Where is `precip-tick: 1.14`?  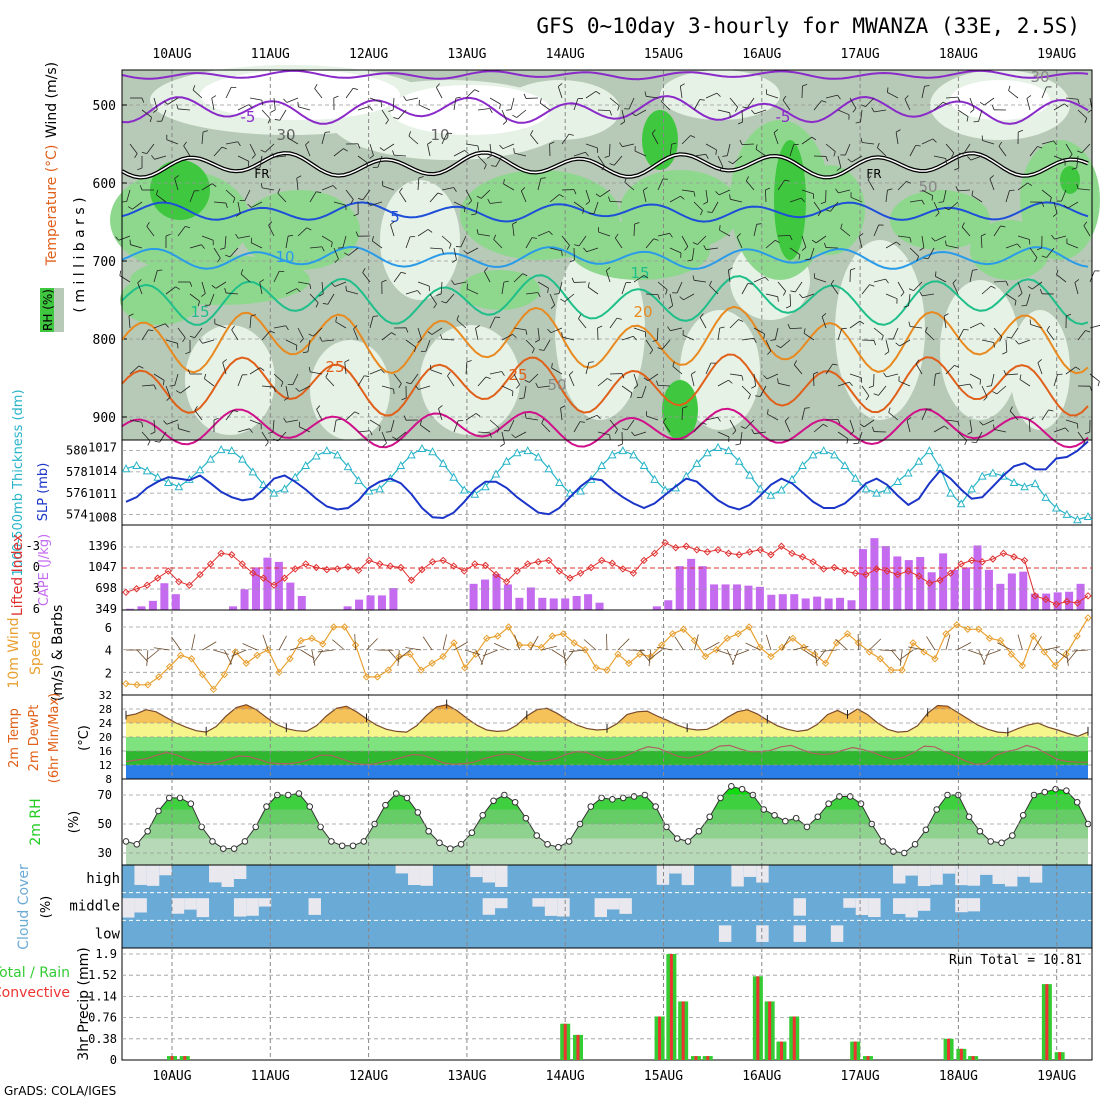
precip-tick: 1.14 is located at coordinates (102, 996).